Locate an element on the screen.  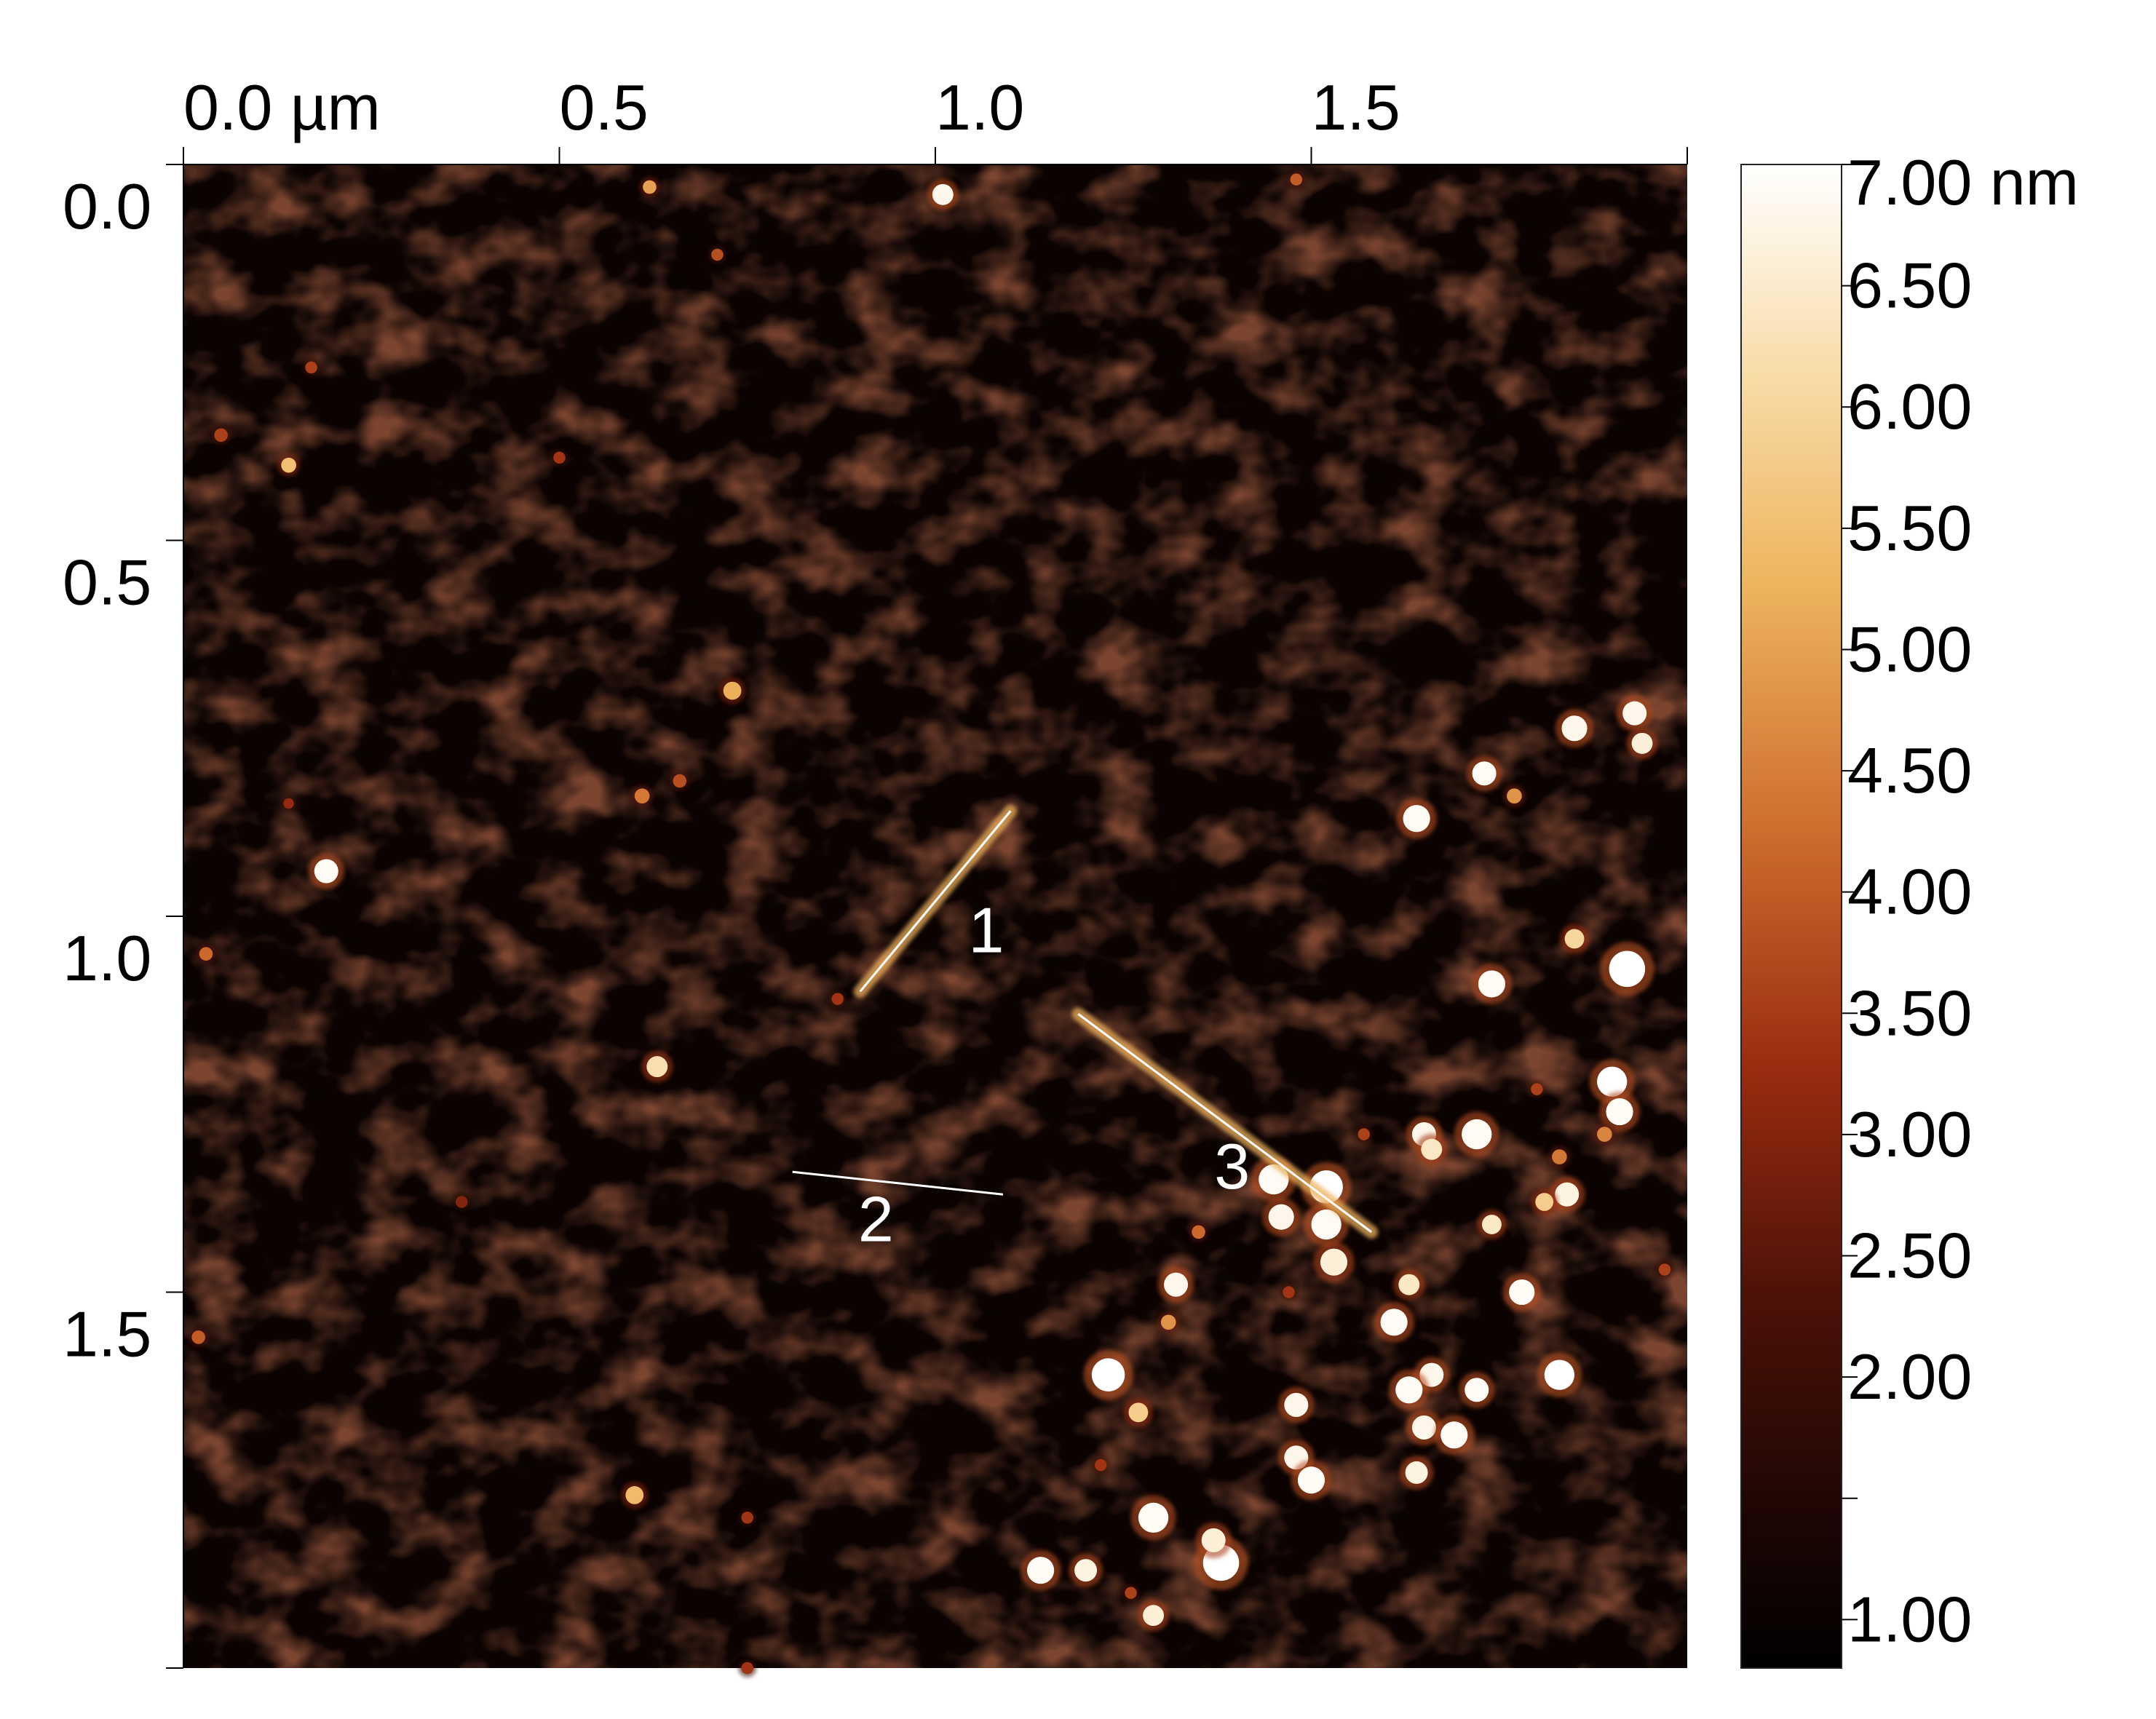
colorbar-tick-label: 4.50 is located at coordinates (1909, 770).